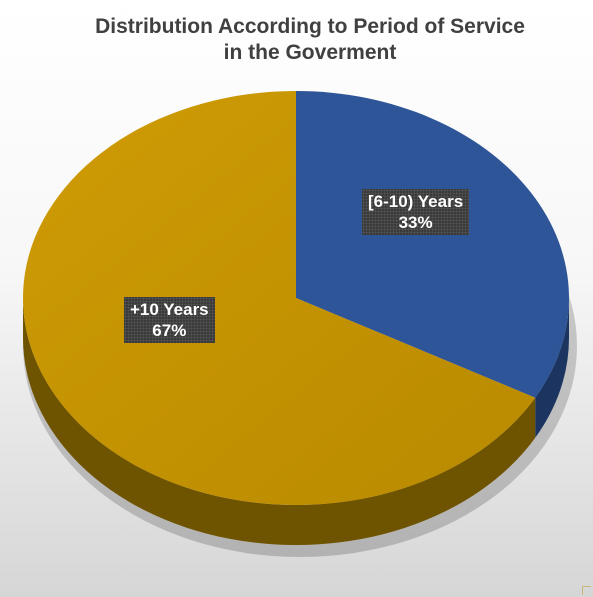 Image resolution: width=593 pixels, height=597 pixels. What do you see at coordinates (416, 201) in the screenshot?
I see `slice-label-name: [6-10) Years` at bounding box center [416, 201].